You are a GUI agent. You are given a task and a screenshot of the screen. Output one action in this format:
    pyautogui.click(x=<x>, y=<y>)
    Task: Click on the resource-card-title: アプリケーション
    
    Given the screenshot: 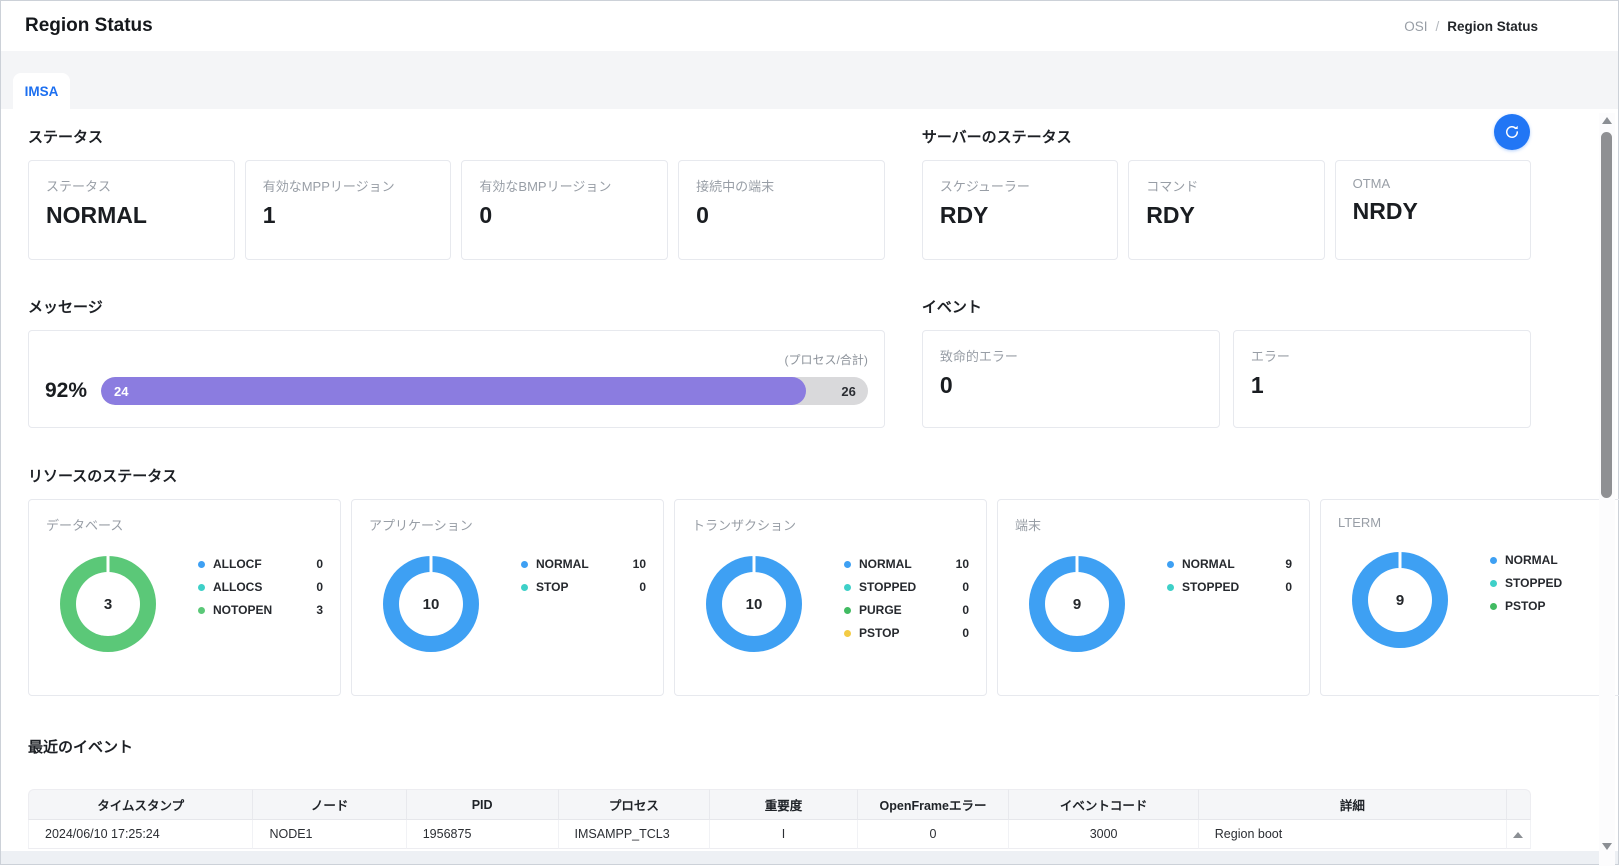 What is the action you would take?
    pyautogui.click(x=421, y=525)
    